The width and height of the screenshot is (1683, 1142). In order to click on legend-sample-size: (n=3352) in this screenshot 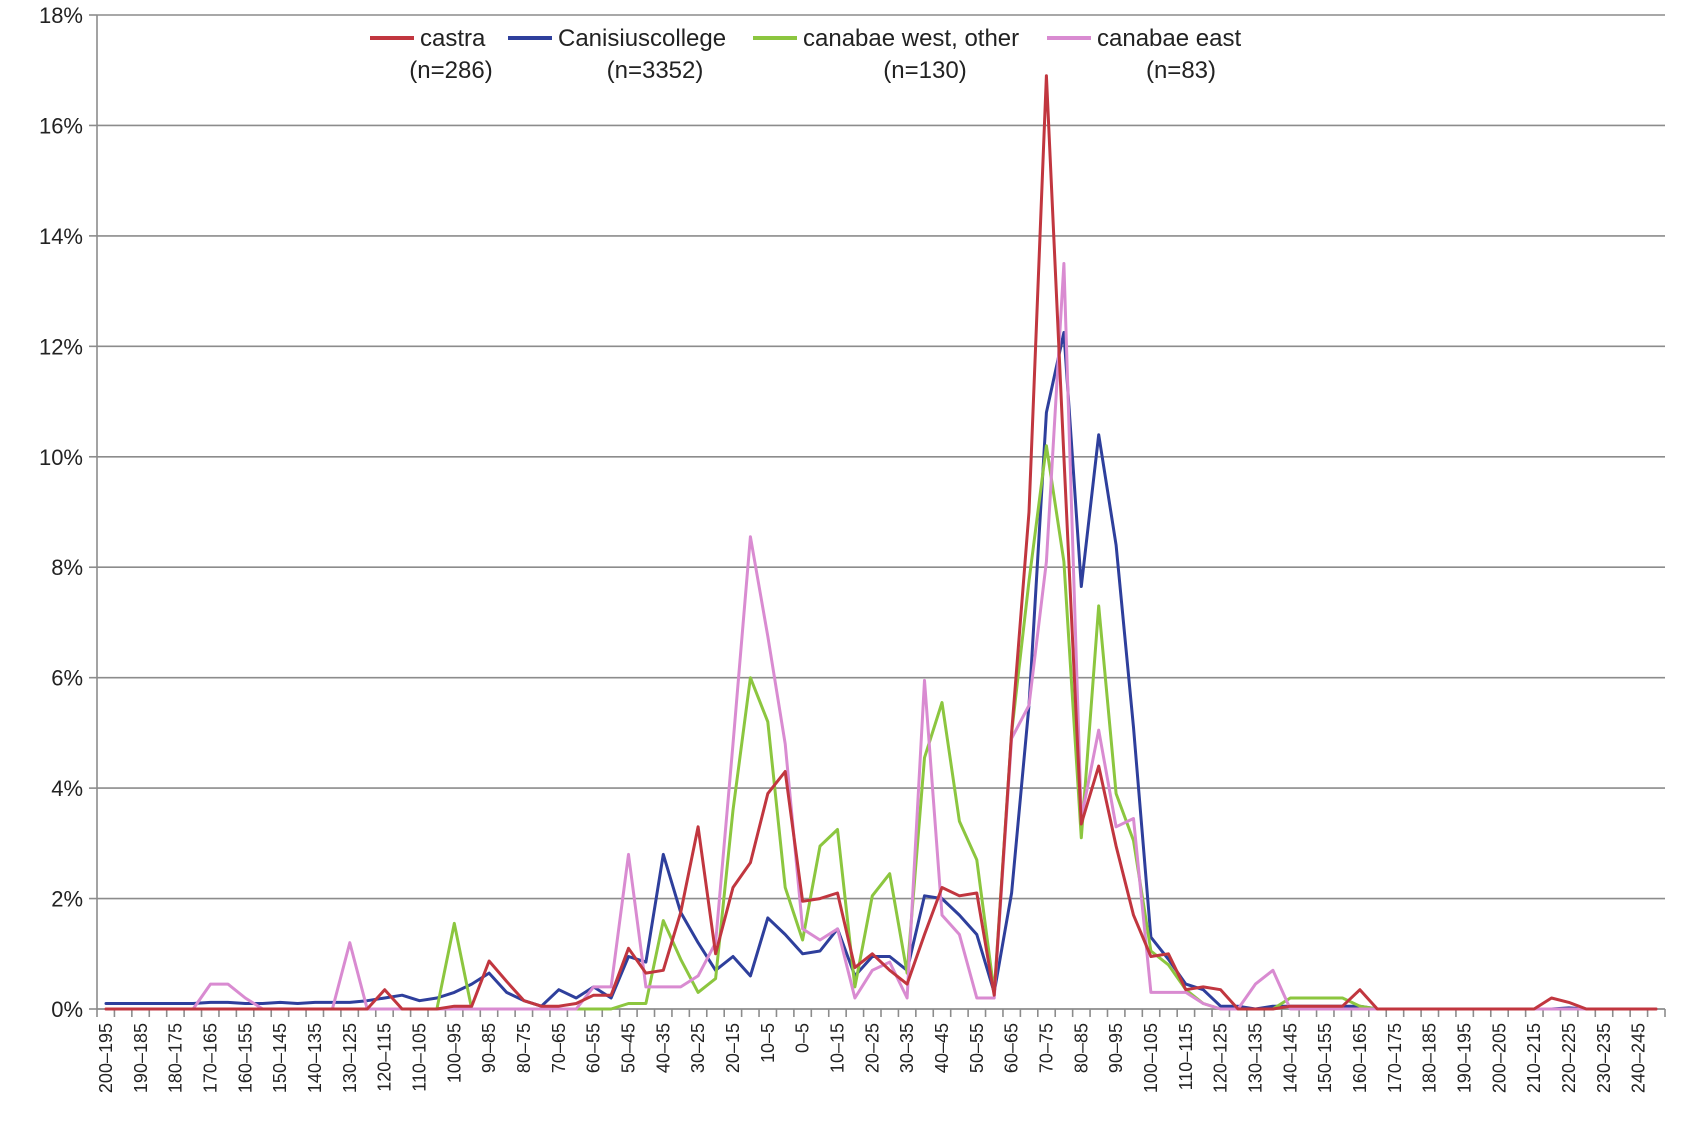, I will do `click(655, 70)`.